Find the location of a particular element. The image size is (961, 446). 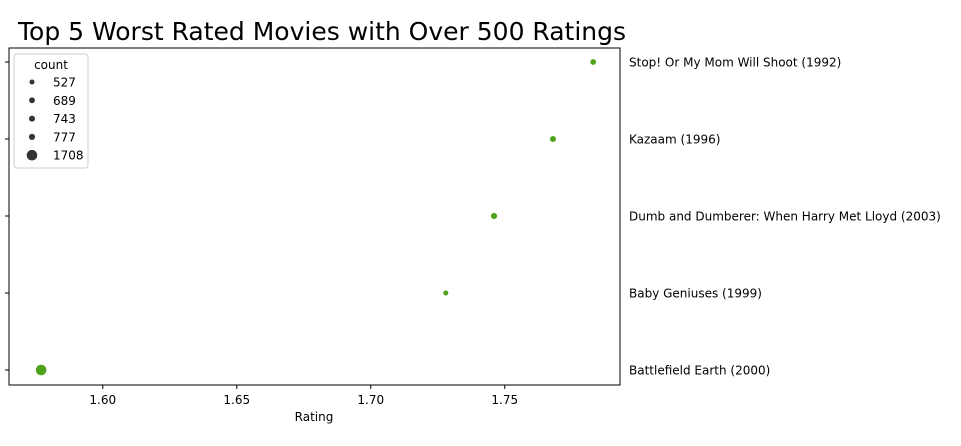

movie-label: Kazaam (1996) is located at coordinates (674, 140).